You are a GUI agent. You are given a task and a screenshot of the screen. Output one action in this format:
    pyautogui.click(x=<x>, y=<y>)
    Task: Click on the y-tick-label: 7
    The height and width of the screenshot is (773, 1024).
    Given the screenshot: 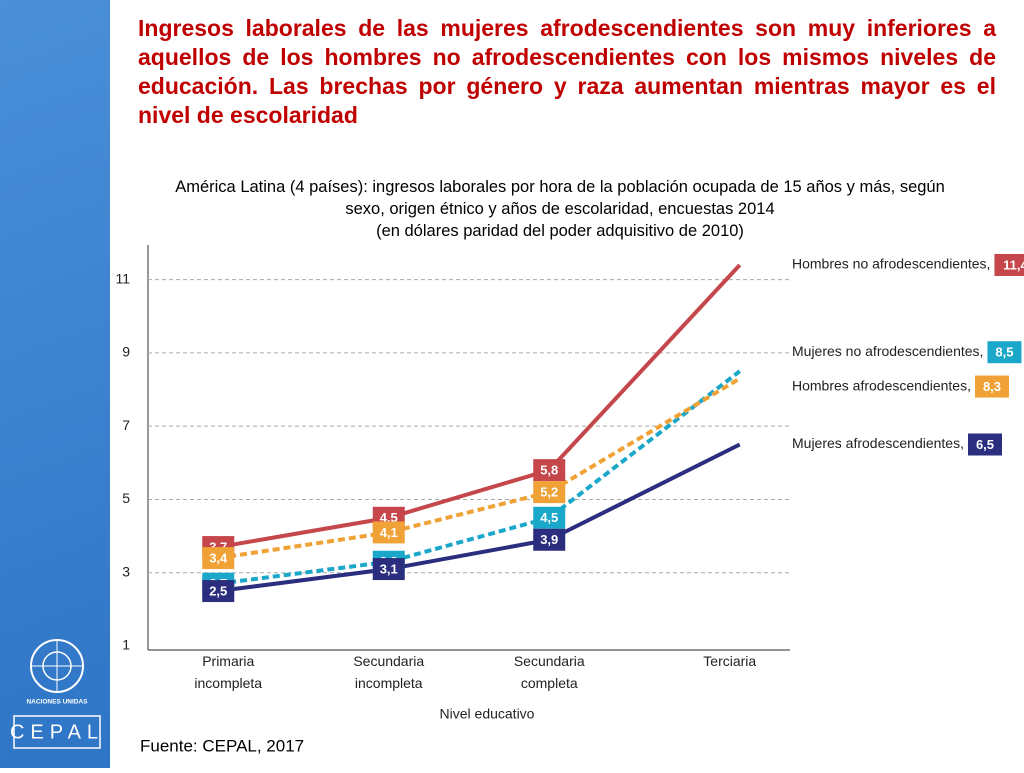 What is the action you would take?
    pyautogui.click(x=126, y=425)
    